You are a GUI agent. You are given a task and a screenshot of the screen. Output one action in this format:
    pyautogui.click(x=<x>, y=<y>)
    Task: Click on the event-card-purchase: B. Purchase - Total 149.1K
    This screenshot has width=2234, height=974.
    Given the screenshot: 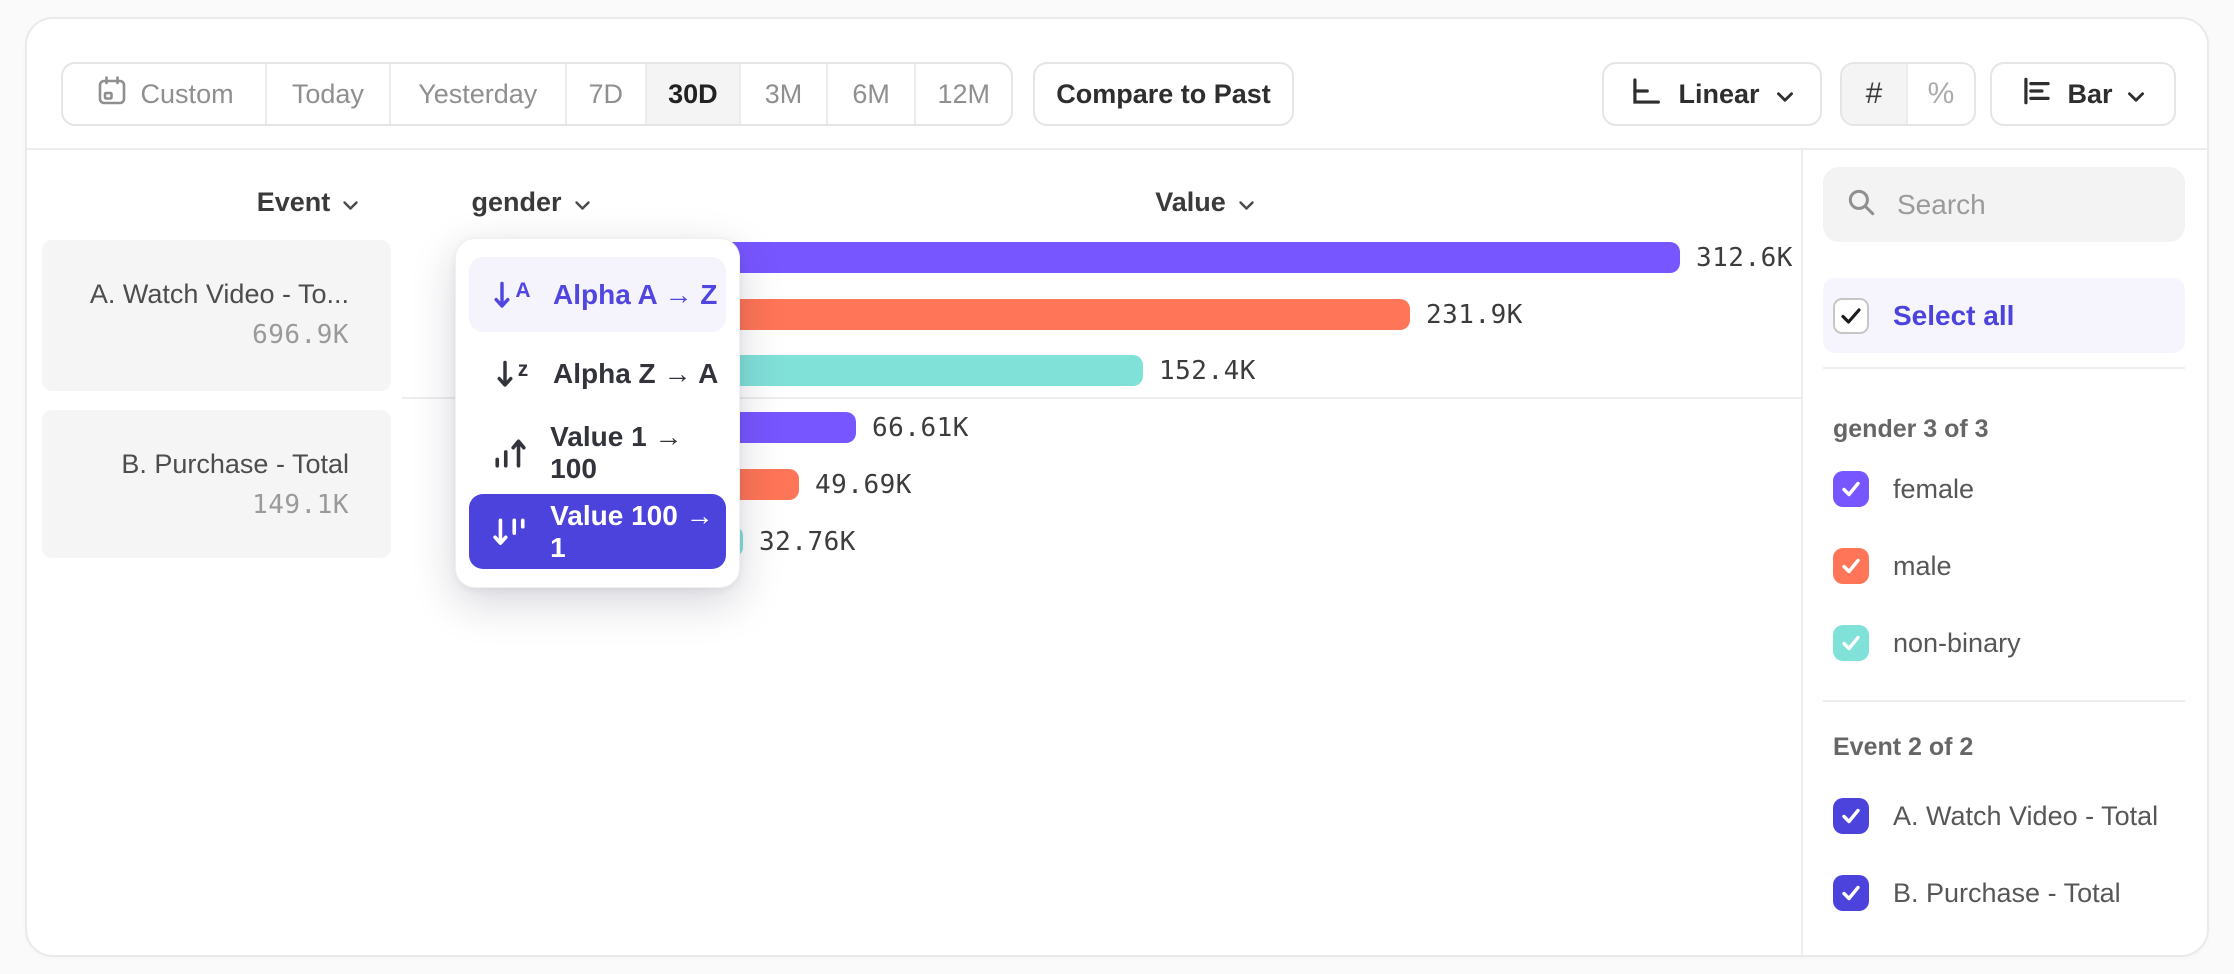 What is the action you would take?
    pyautogui.click(x=216, y=484)
    